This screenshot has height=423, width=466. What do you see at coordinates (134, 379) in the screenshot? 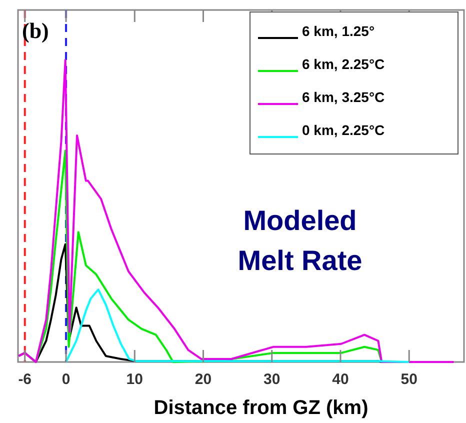
I see `x-tick-label: 10` at bounding box center [134, 379].